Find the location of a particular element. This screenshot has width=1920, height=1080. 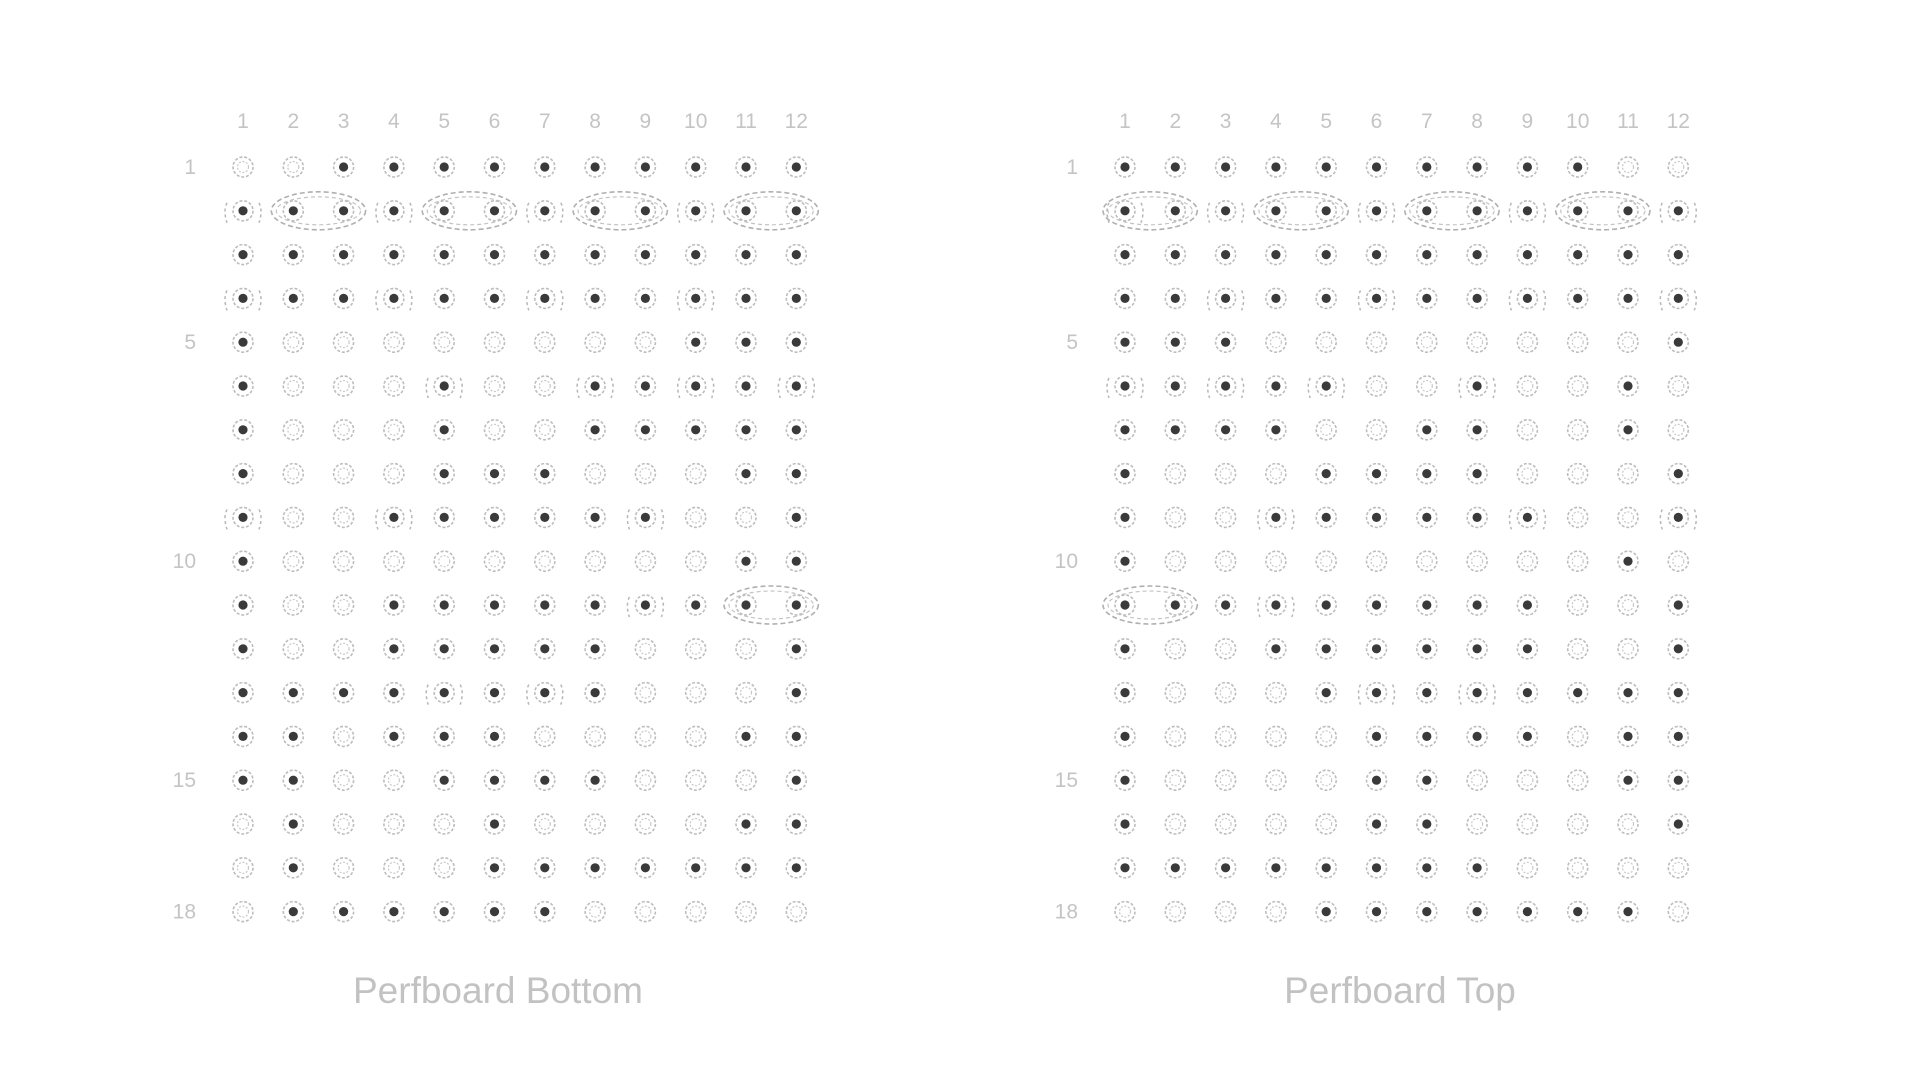

wire-lead-left is located at coordinates (226, 213).